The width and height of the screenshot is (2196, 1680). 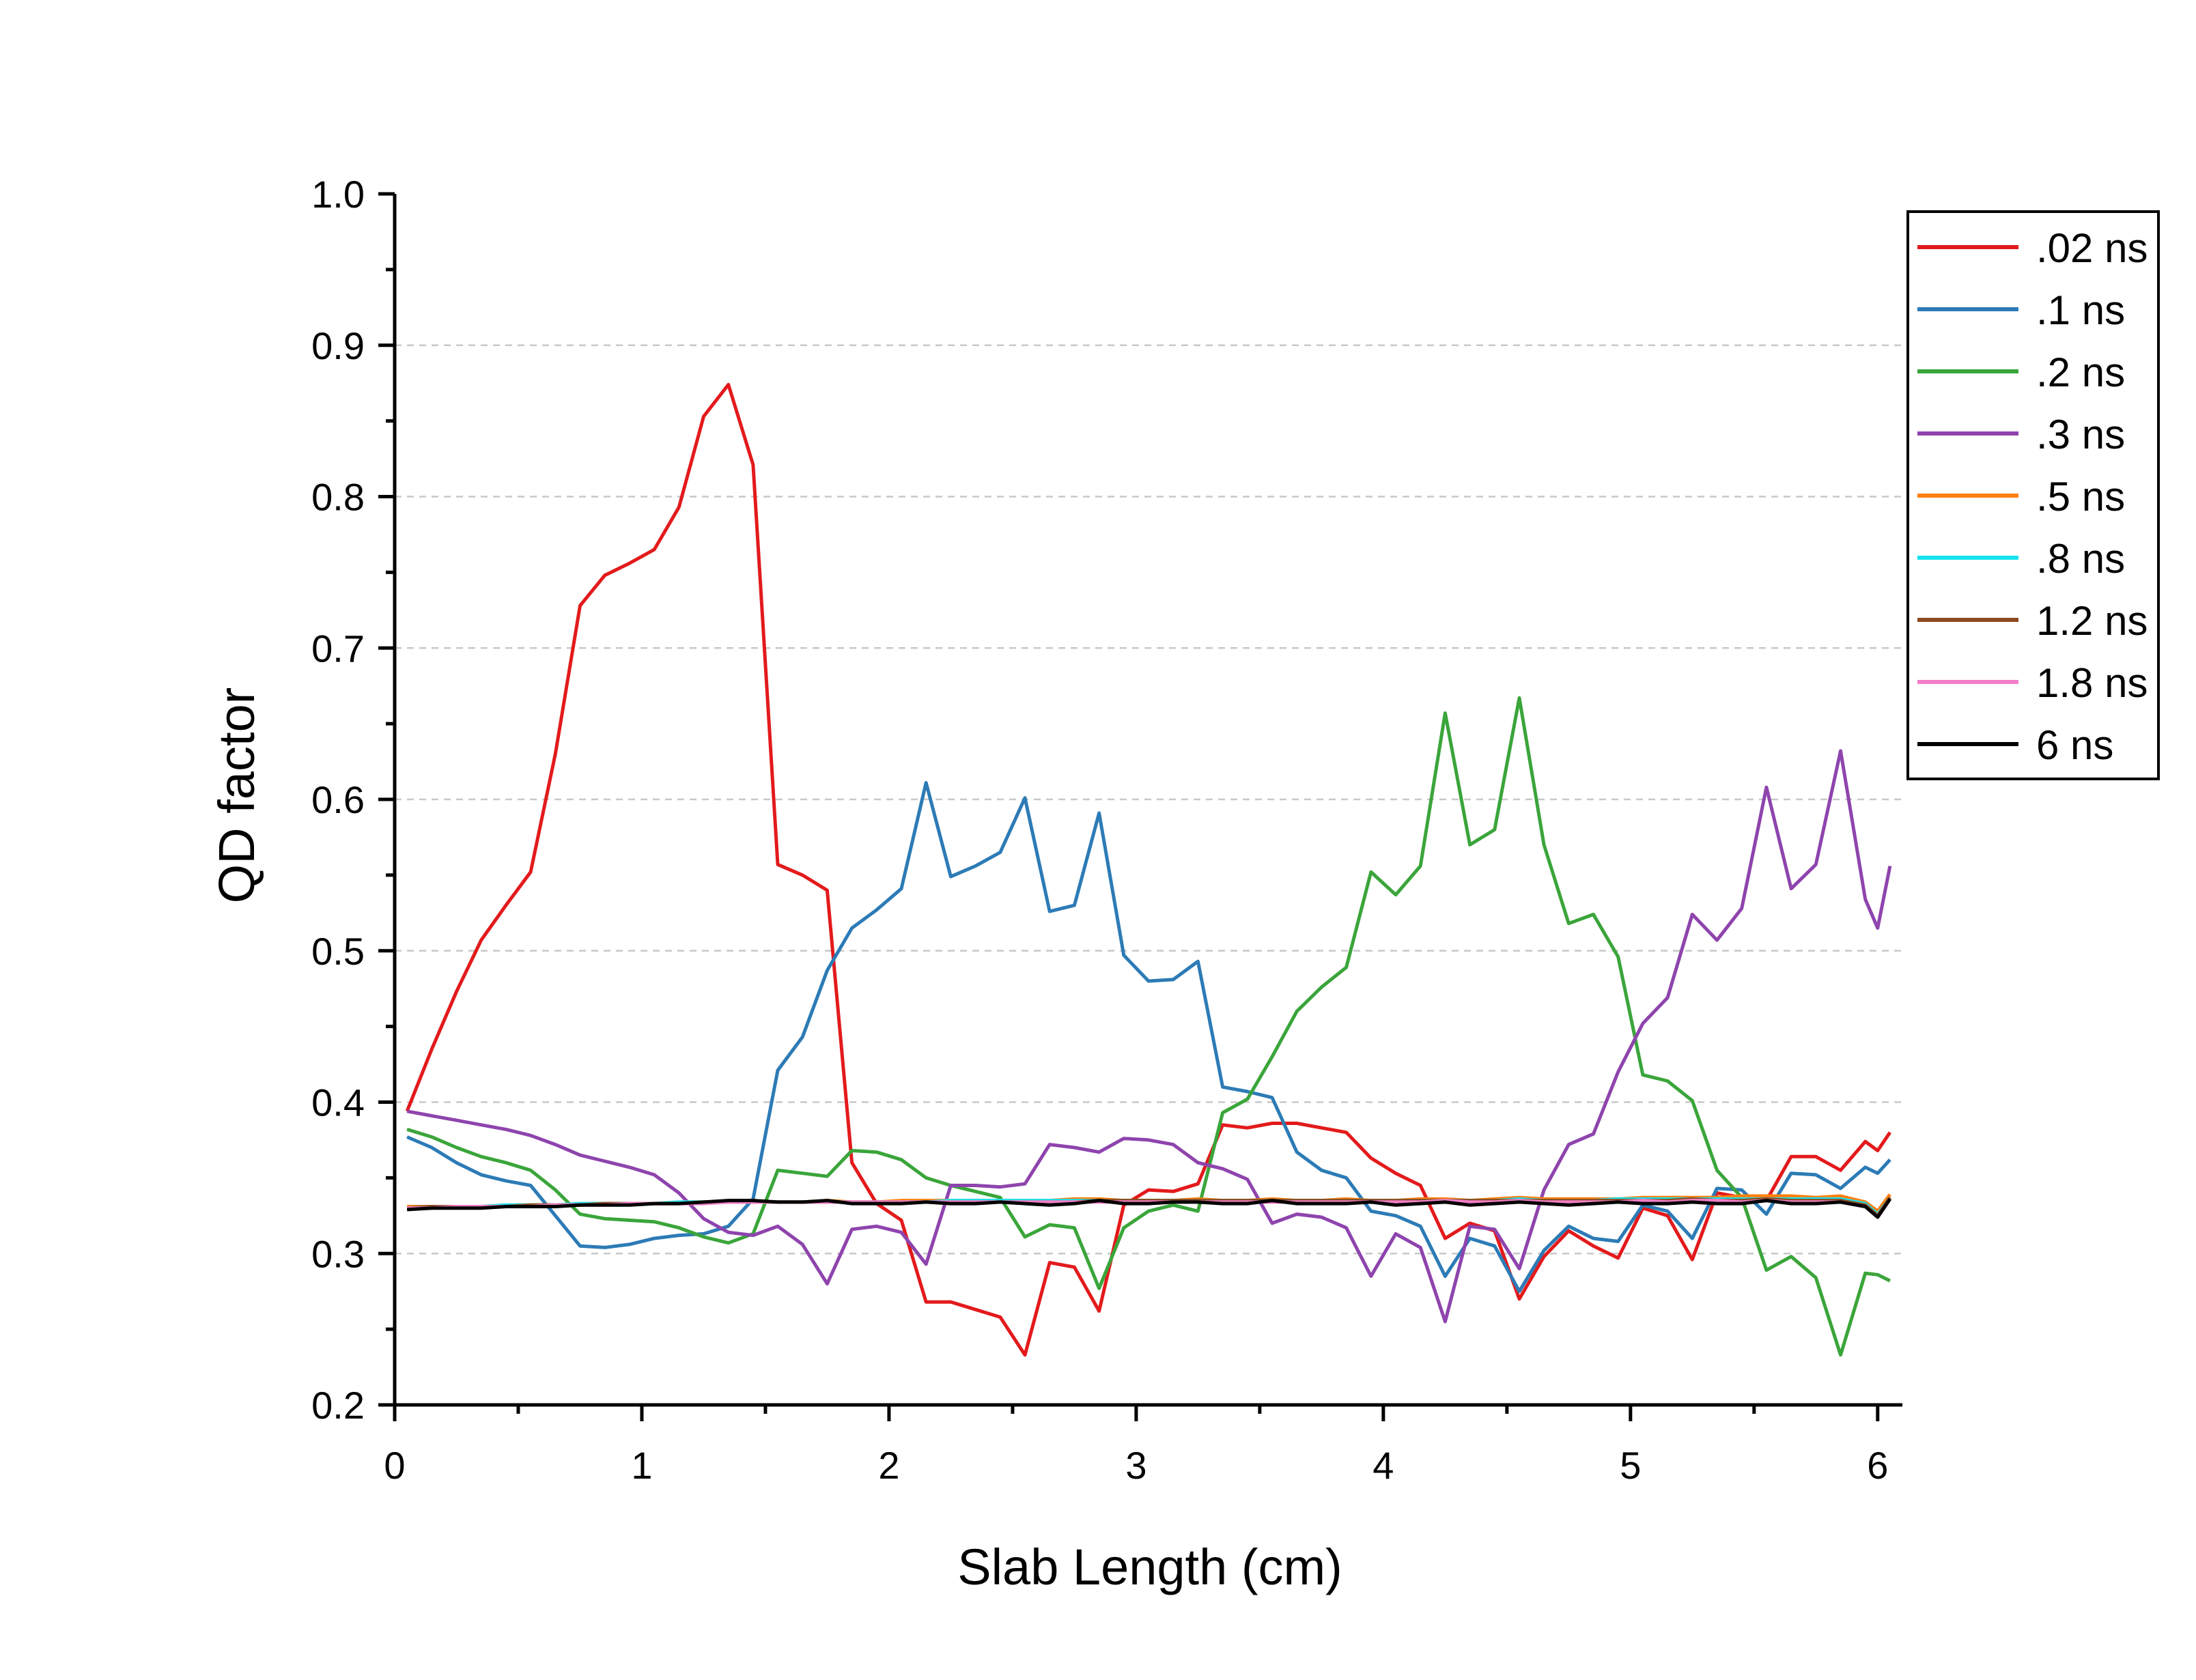 I want to click on x-axis-title: Slab Length (cm), so click(x=1149, y=1567).